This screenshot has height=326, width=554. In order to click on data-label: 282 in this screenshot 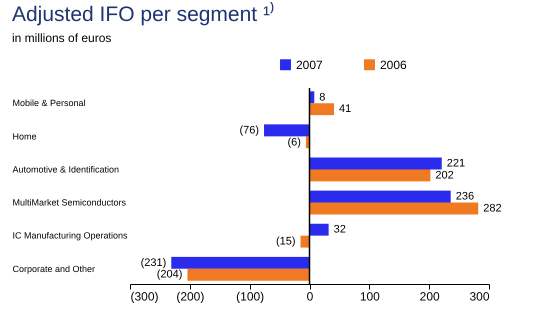, I will do `click(492, 208)`.